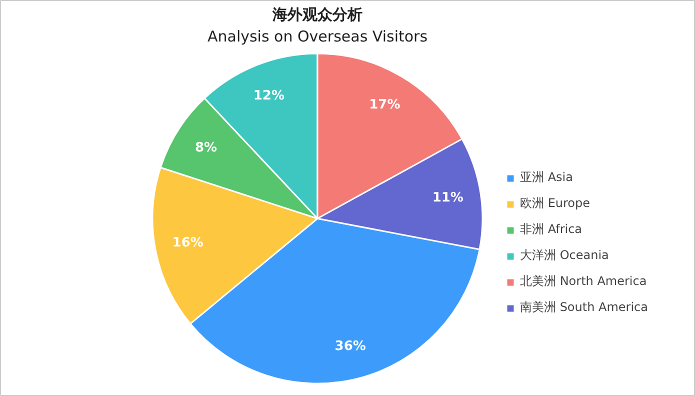  Describe the element at coordinates (350, 346) in the screenshot. I see `data-label: 36%` at that location.